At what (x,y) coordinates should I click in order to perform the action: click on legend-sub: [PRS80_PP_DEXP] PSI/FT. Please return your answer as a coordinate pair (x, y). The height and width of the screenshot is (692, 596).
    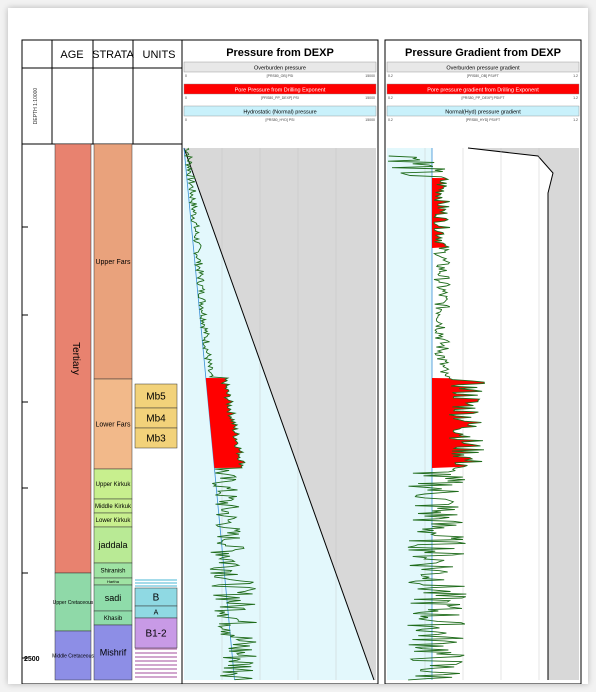
    Looking at the image, I should click on (484, 98).